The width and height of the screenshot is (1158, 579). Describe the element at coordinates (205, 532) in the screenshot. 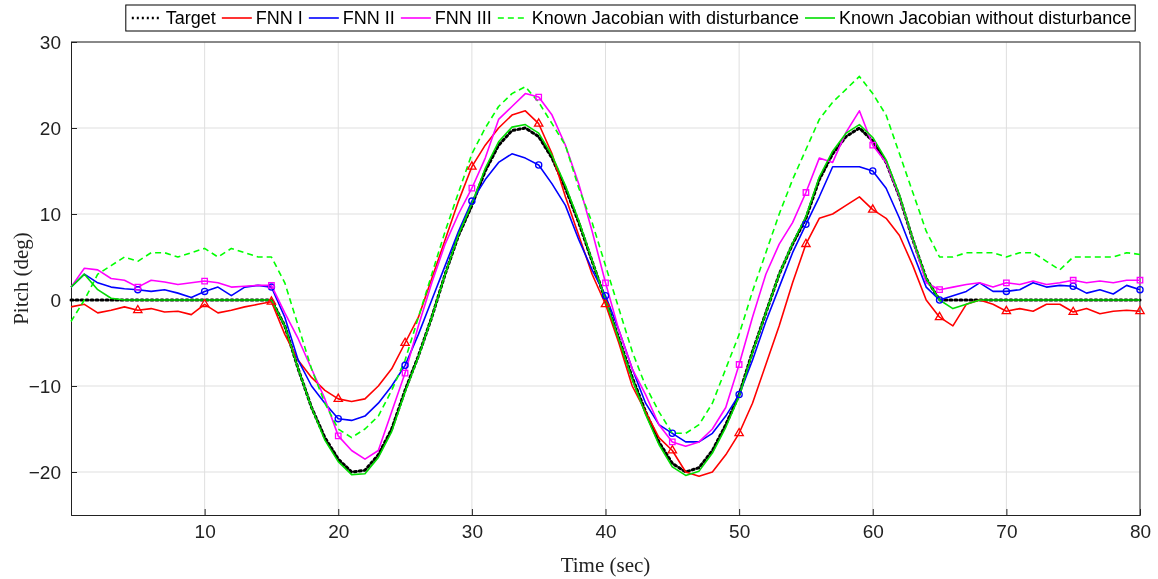

I see `x-tick-label: 10` at that location.